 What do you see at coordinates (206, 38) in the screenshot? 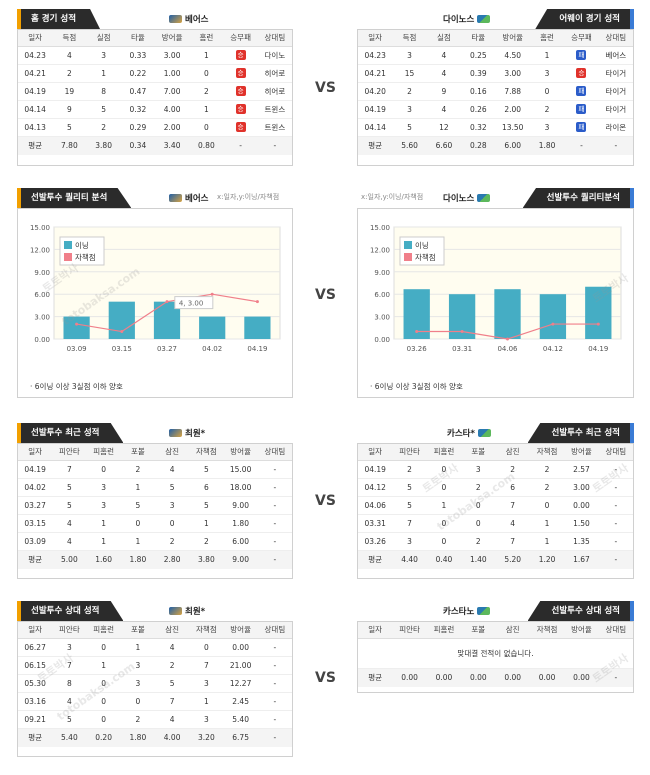
I see `column-header: 홈런` at bounding box center [206, 38].